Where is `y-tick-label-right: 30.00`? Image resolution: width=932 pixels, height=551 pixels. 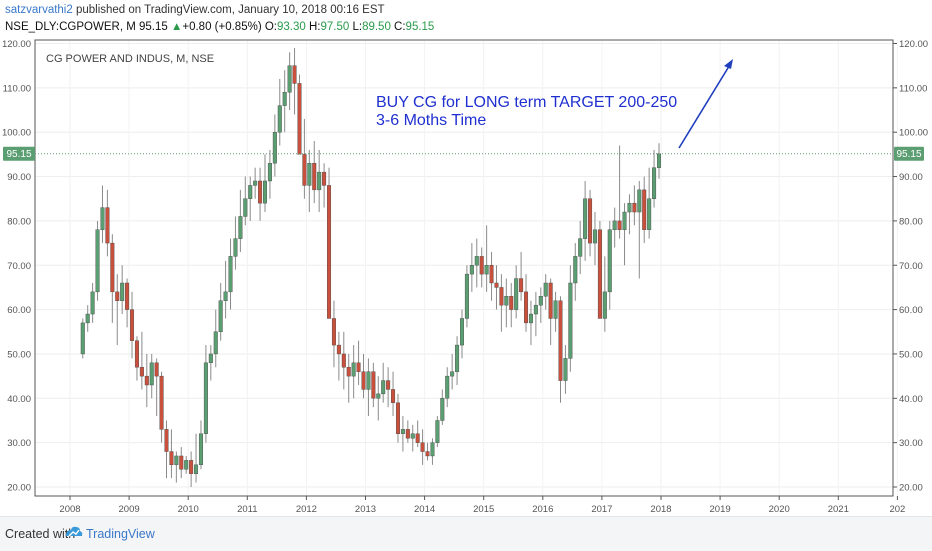
y-tick-label-right: 30.00 is located at coordinates (911, 443).